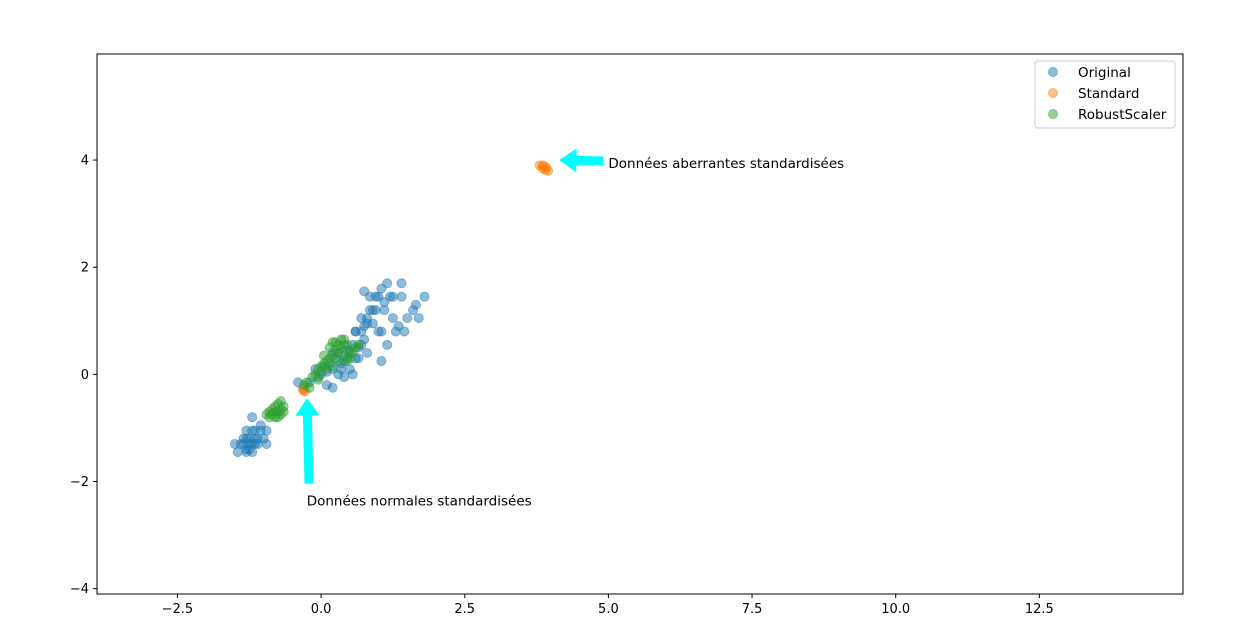  Describe the element at coordinates (85, 161) in the screenshot. I see `y-tick-label: 4` at that location.